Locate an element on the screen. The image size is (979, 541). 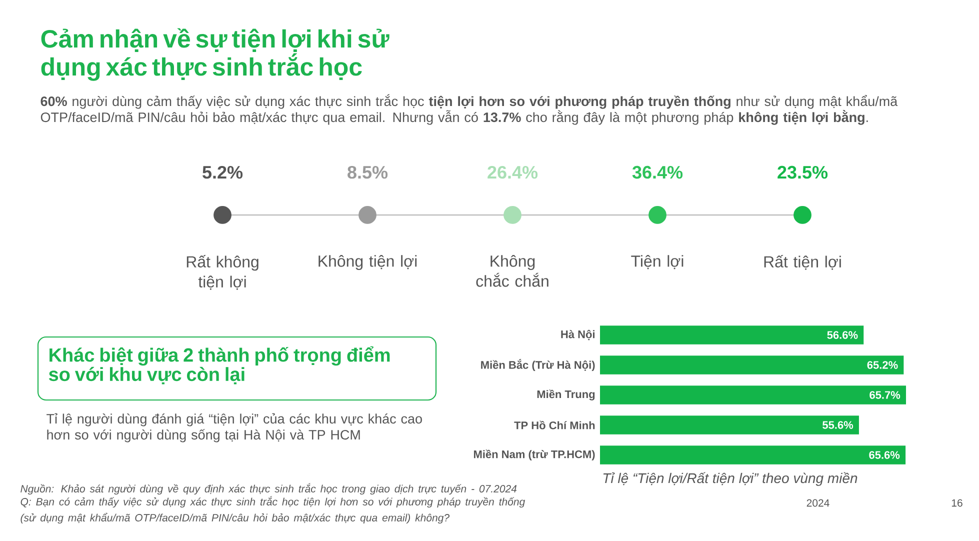
data-label: 26.4% is located at coordinates (513, 172).